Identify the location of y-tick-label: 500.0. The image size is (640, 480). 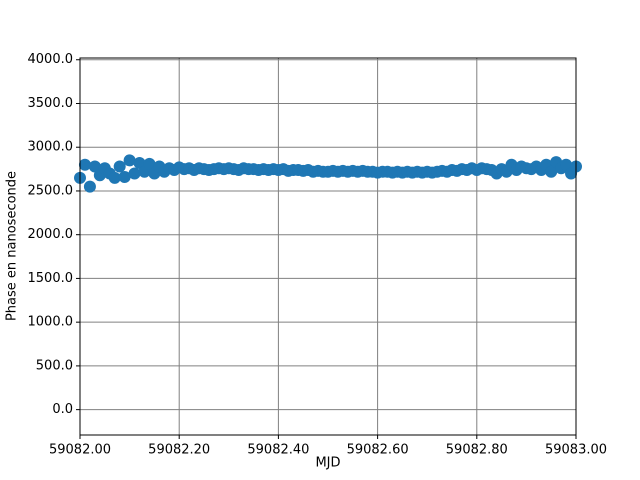
(54, 365).